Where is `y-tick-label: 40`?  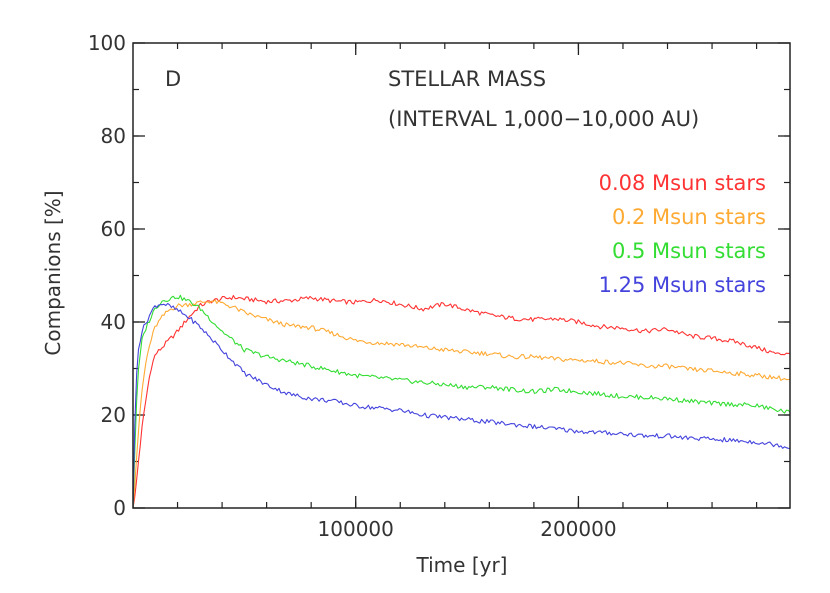
y-tick-label: 40 is located at coordinates (113, 322).